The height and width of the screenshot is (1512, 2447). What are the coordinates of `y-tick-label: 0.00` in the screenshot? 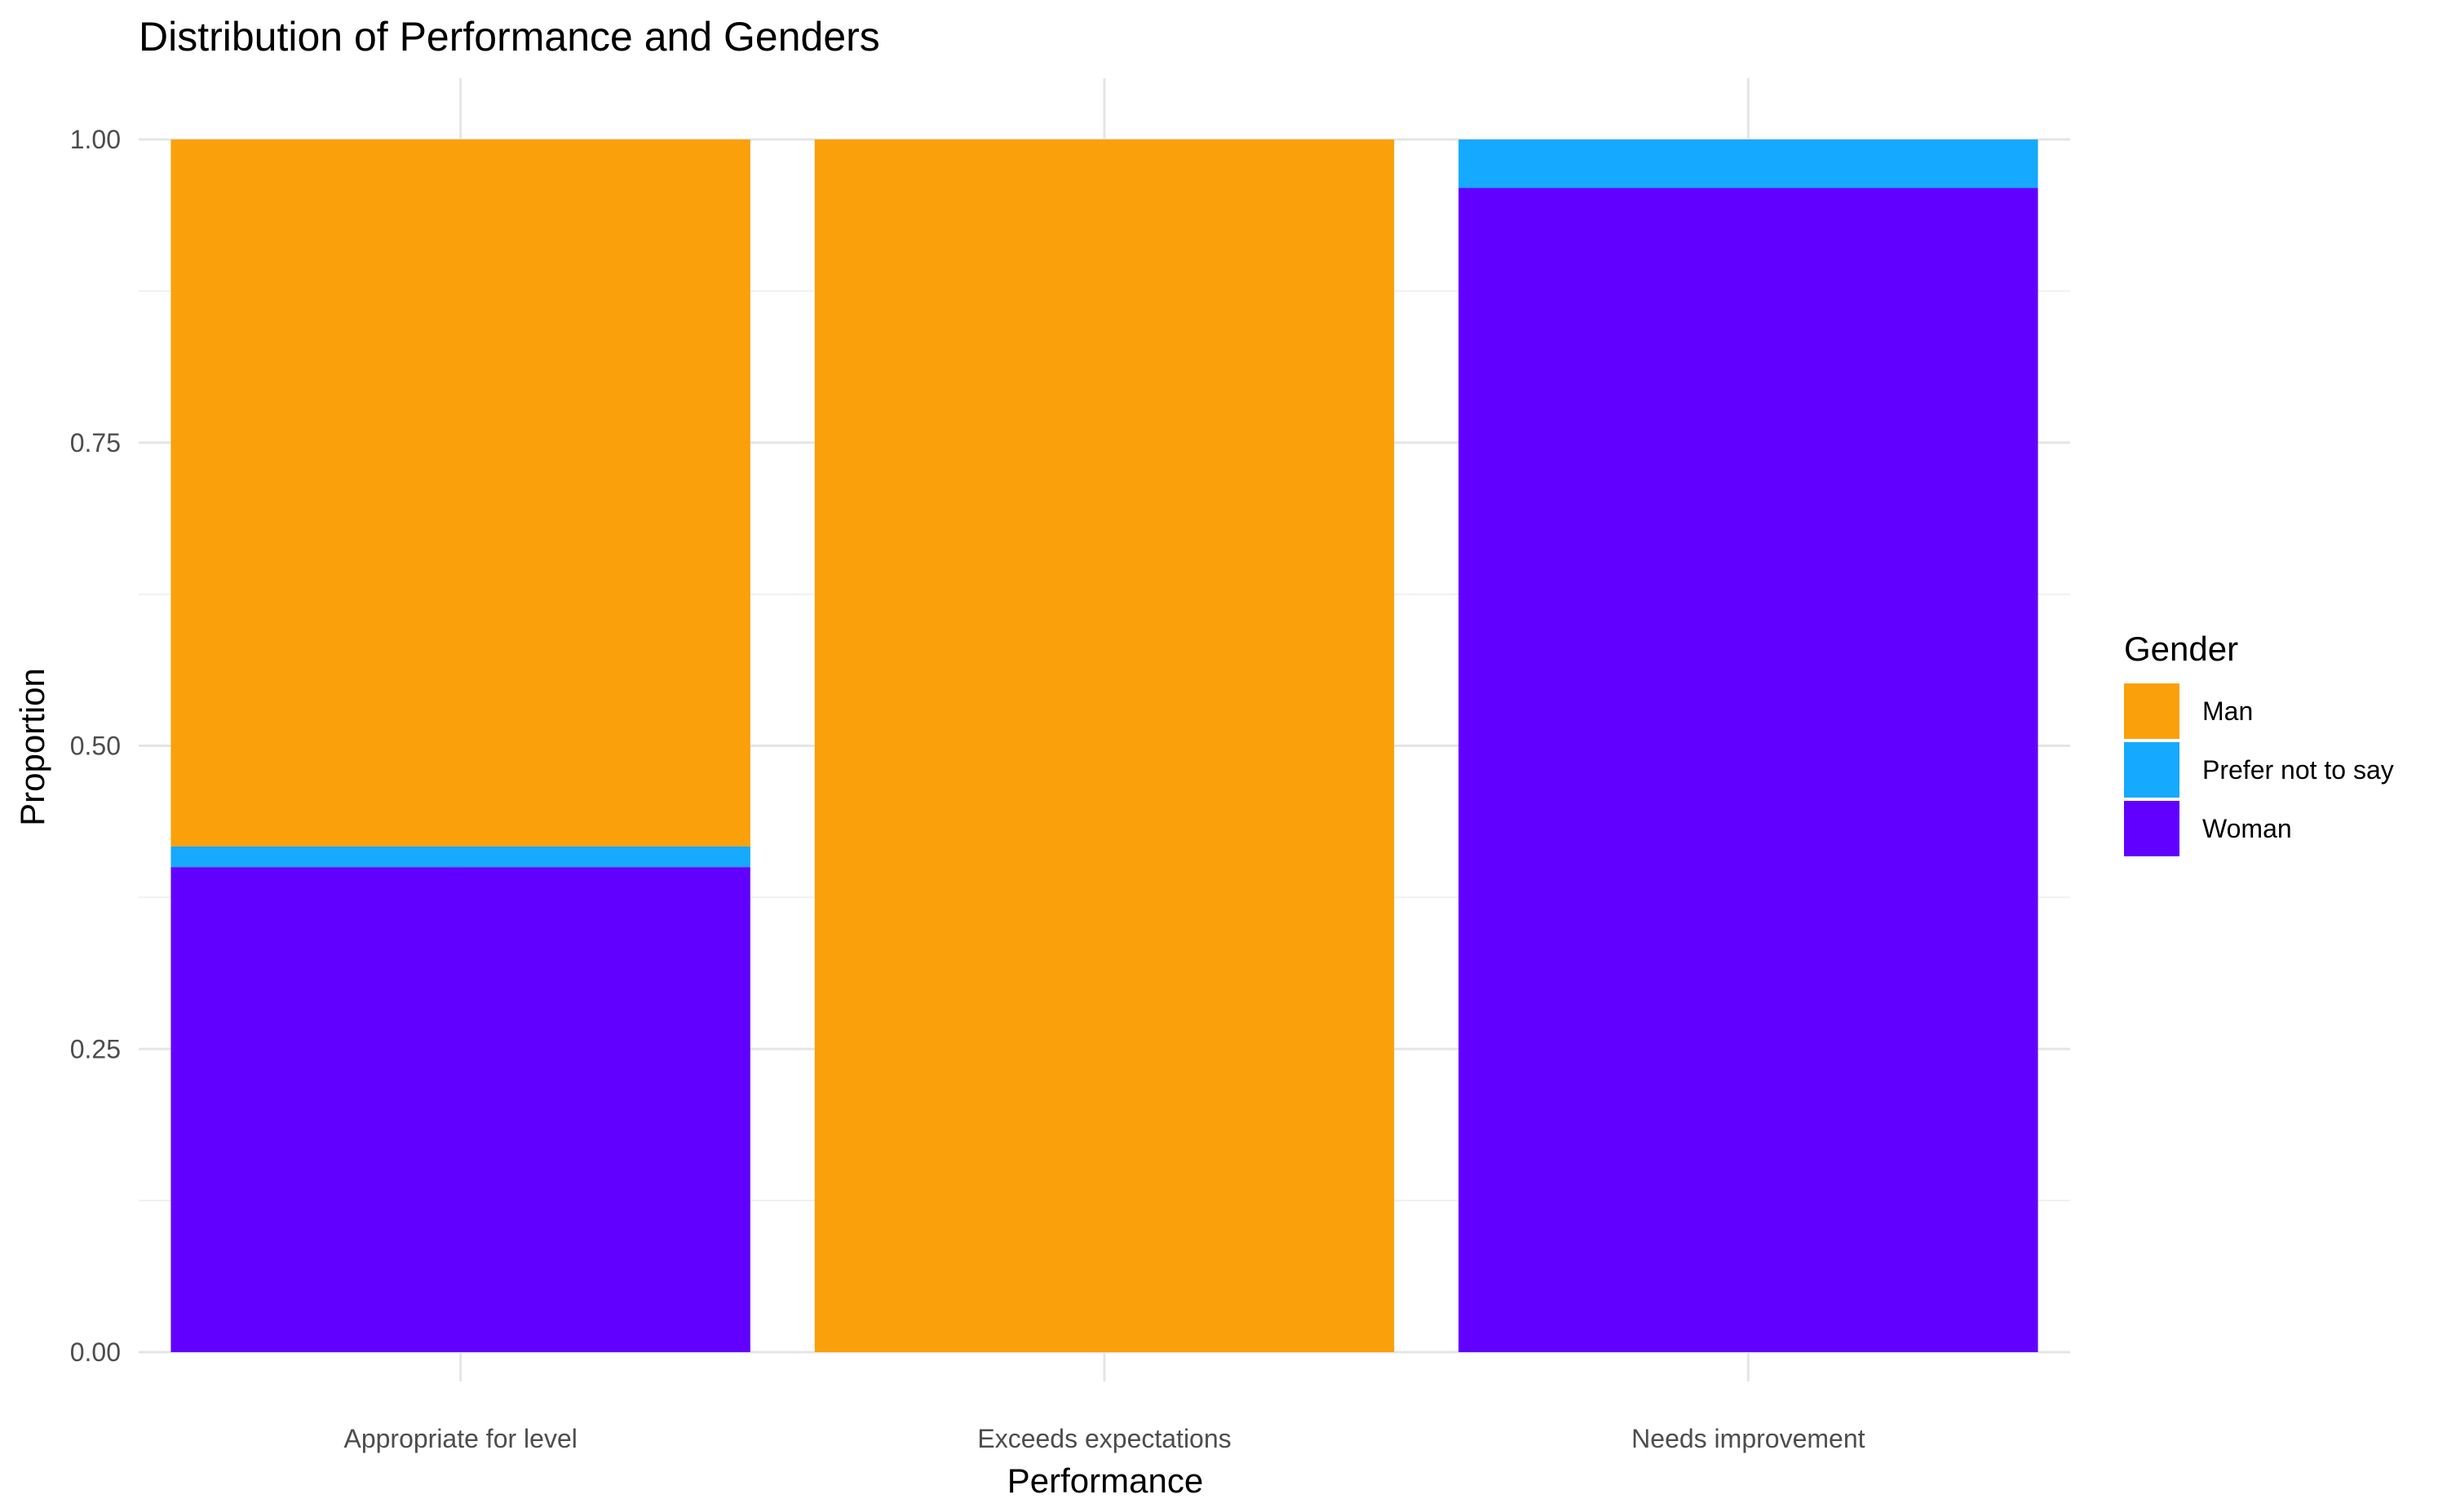 It's located at (95, 1352).